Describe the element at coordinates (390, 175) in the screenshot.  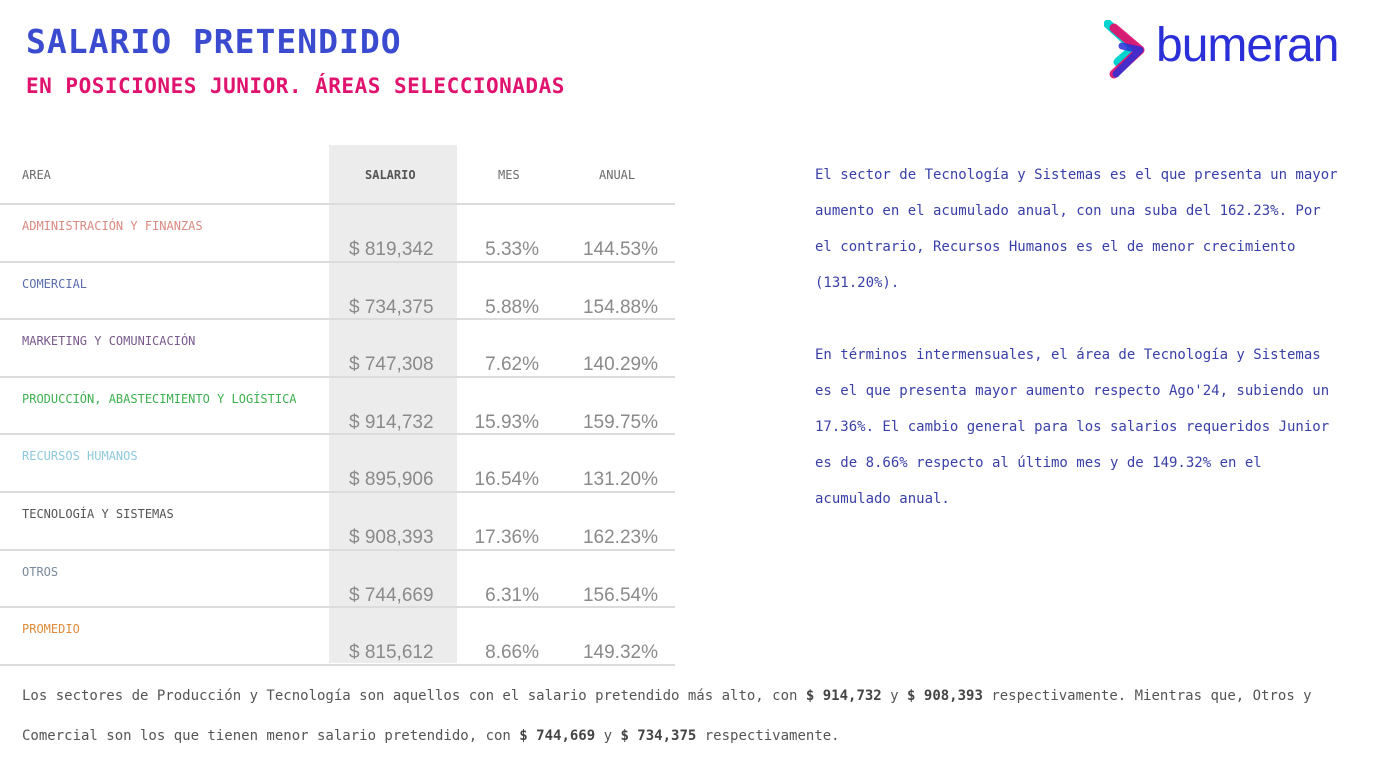
I see `column-header-salario: SALARIO` at that location.